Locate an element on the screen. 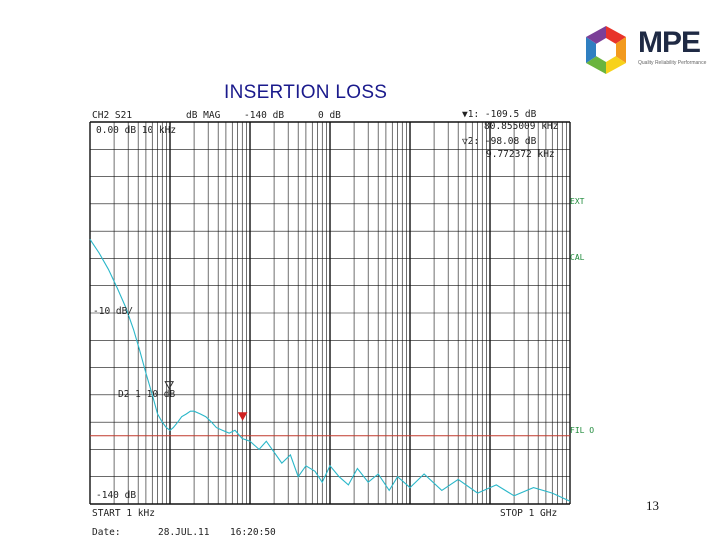 This screenshot has width=720, height=540. logo-tagline: Quality Reliability Performance is located at coordinates (672, 63).